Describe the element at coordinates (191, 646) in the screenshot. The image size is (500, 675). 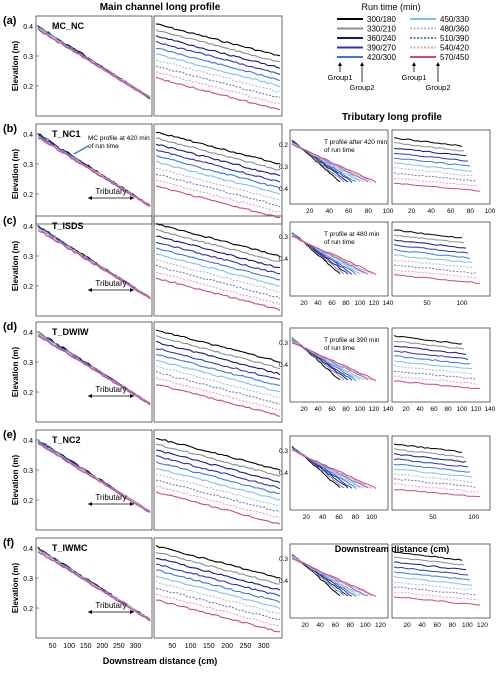
I see `offset-x-tick: 100` at that location.